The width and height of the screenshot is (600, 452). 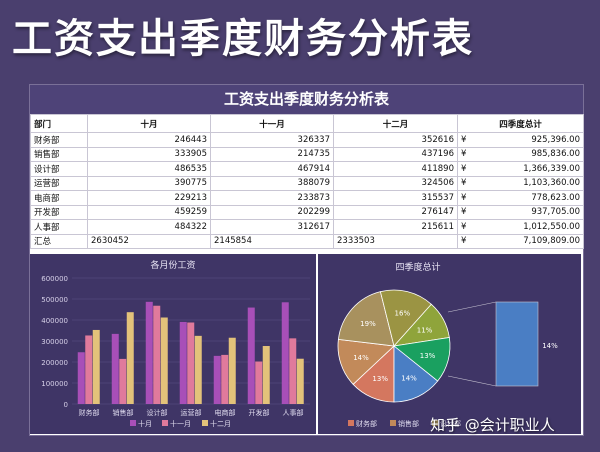 I want to click on cell-oct: 229213, so click(x=149, y=198).